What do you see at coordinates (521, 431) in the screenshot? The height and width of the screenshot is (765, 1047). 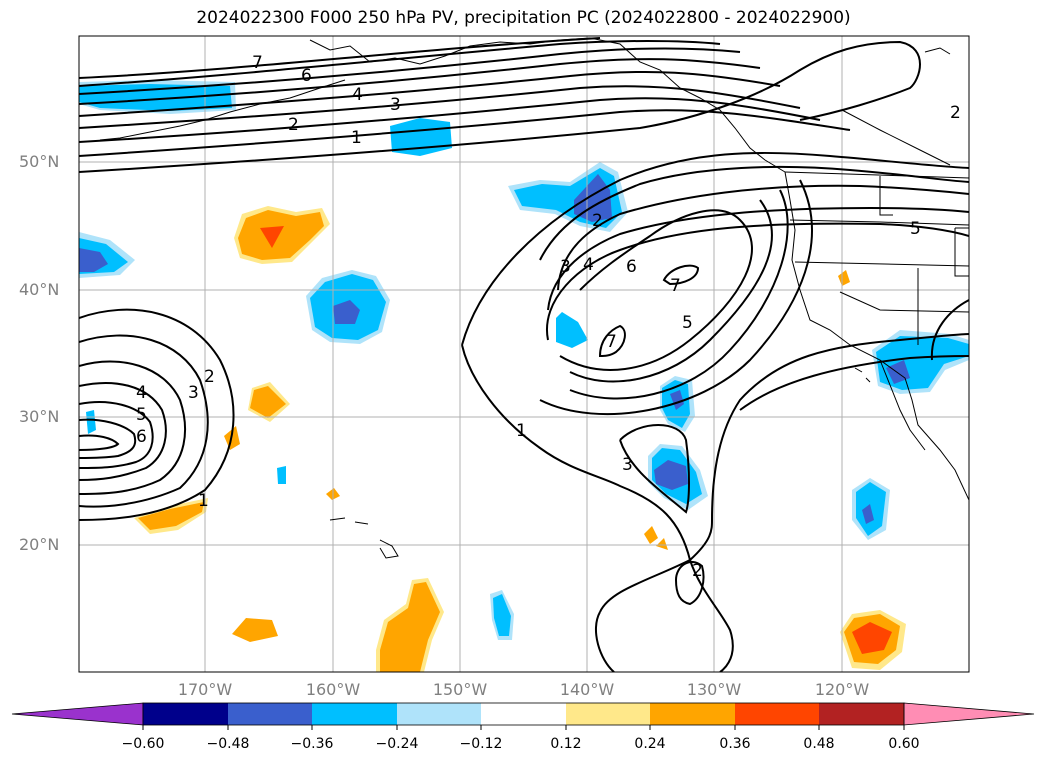 I see `contour-label: 1` at bounding box center [521, 431].